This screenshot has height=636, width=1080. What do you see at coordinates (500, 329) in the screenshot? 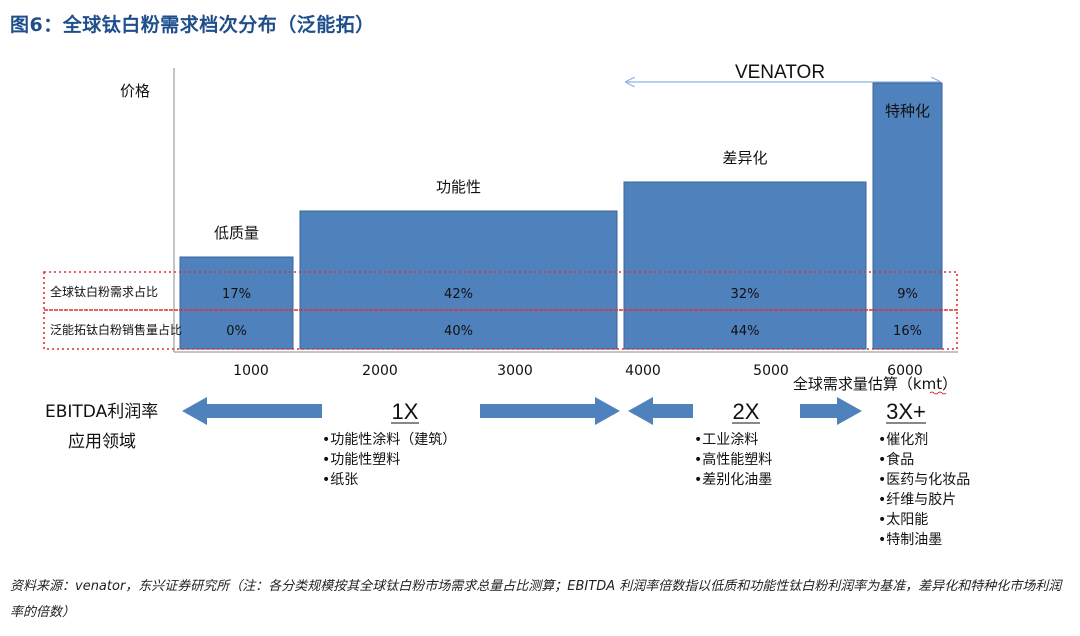
I see `sales-share-row-frame` at bounding box center [500, 329].